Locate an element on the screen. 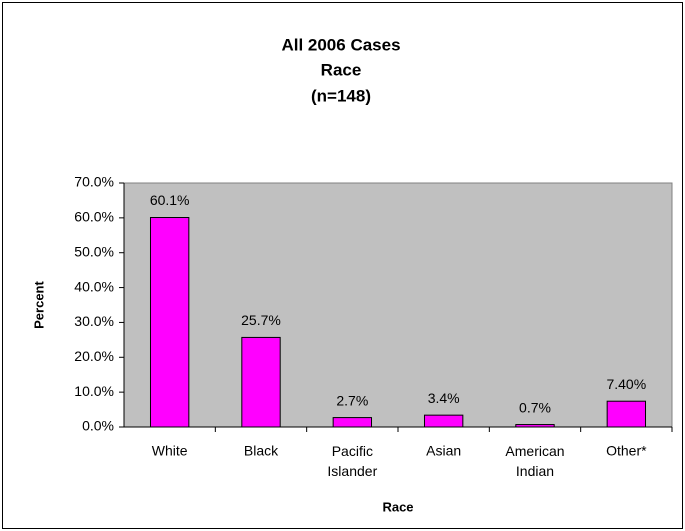  y-tick-label: 0.0% is located at coordinates (98, 426).